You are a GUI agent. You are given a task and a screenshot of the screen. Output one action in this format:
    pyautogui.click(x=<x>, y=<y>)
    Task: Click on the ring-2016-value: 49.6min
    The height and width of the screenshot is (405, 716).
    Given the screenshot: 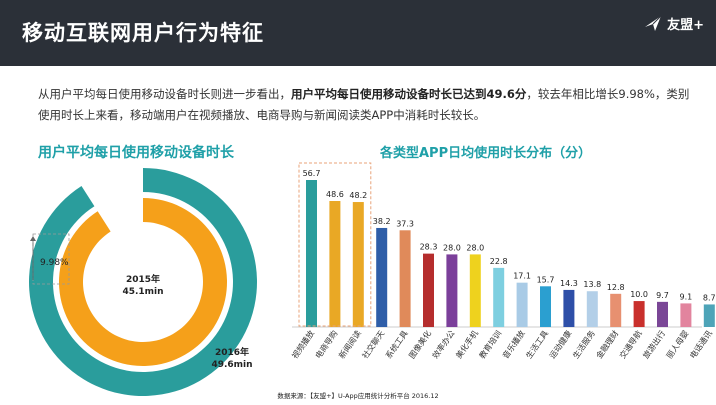 What is the action you would take?
    pyautogui.click(x=231, y=365)
    